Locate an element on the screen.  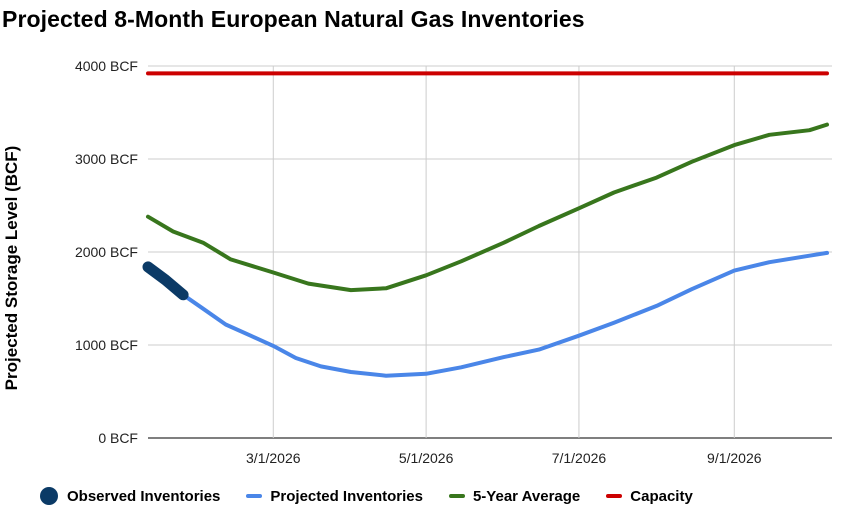
y-tick-label: 0 BCF is located at coordinates (118, 438).